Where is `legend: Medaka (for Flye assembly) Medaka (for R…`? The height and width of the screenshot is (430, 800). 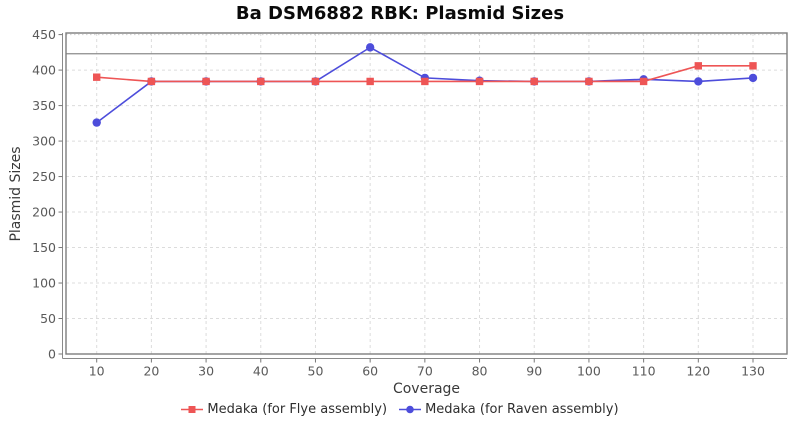
legend: Medaka (for Flye assembly) Medaka (for R… is located at coordinates (400, 409).